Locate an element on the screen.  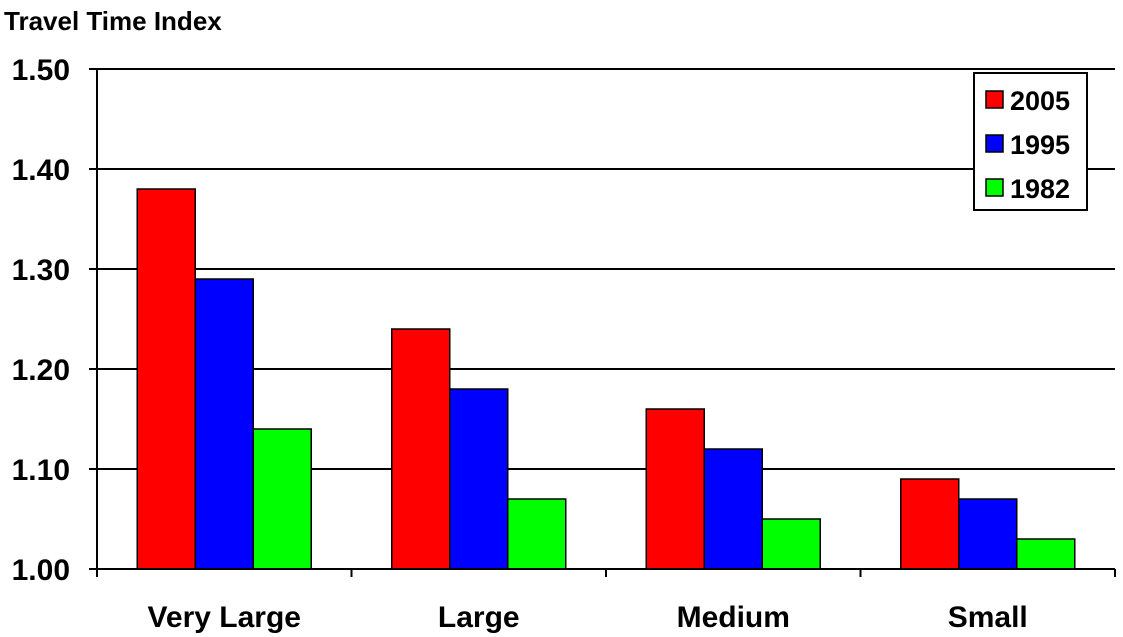
y-tick-labels: 1.00 1.10 1.20 1.30 1.40 1.50 is located at coordinates (41, 320).